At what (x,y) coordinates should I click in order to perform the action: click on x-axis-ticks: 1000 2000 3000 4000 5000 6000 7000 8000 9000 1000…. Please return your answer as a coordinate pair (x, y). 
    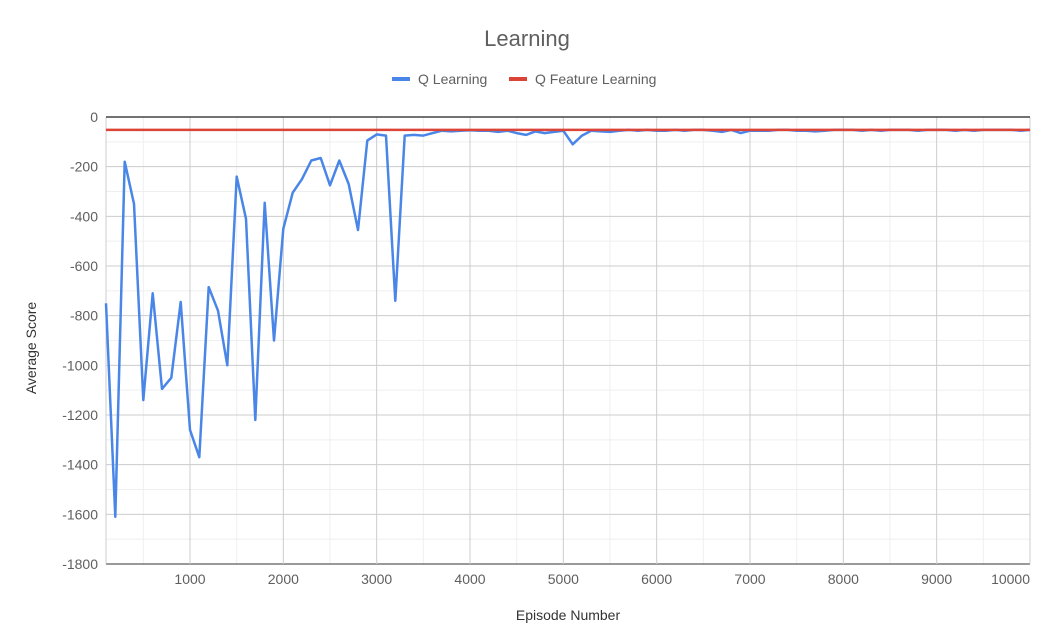
    Looking at the image, I should click on (602, 579).